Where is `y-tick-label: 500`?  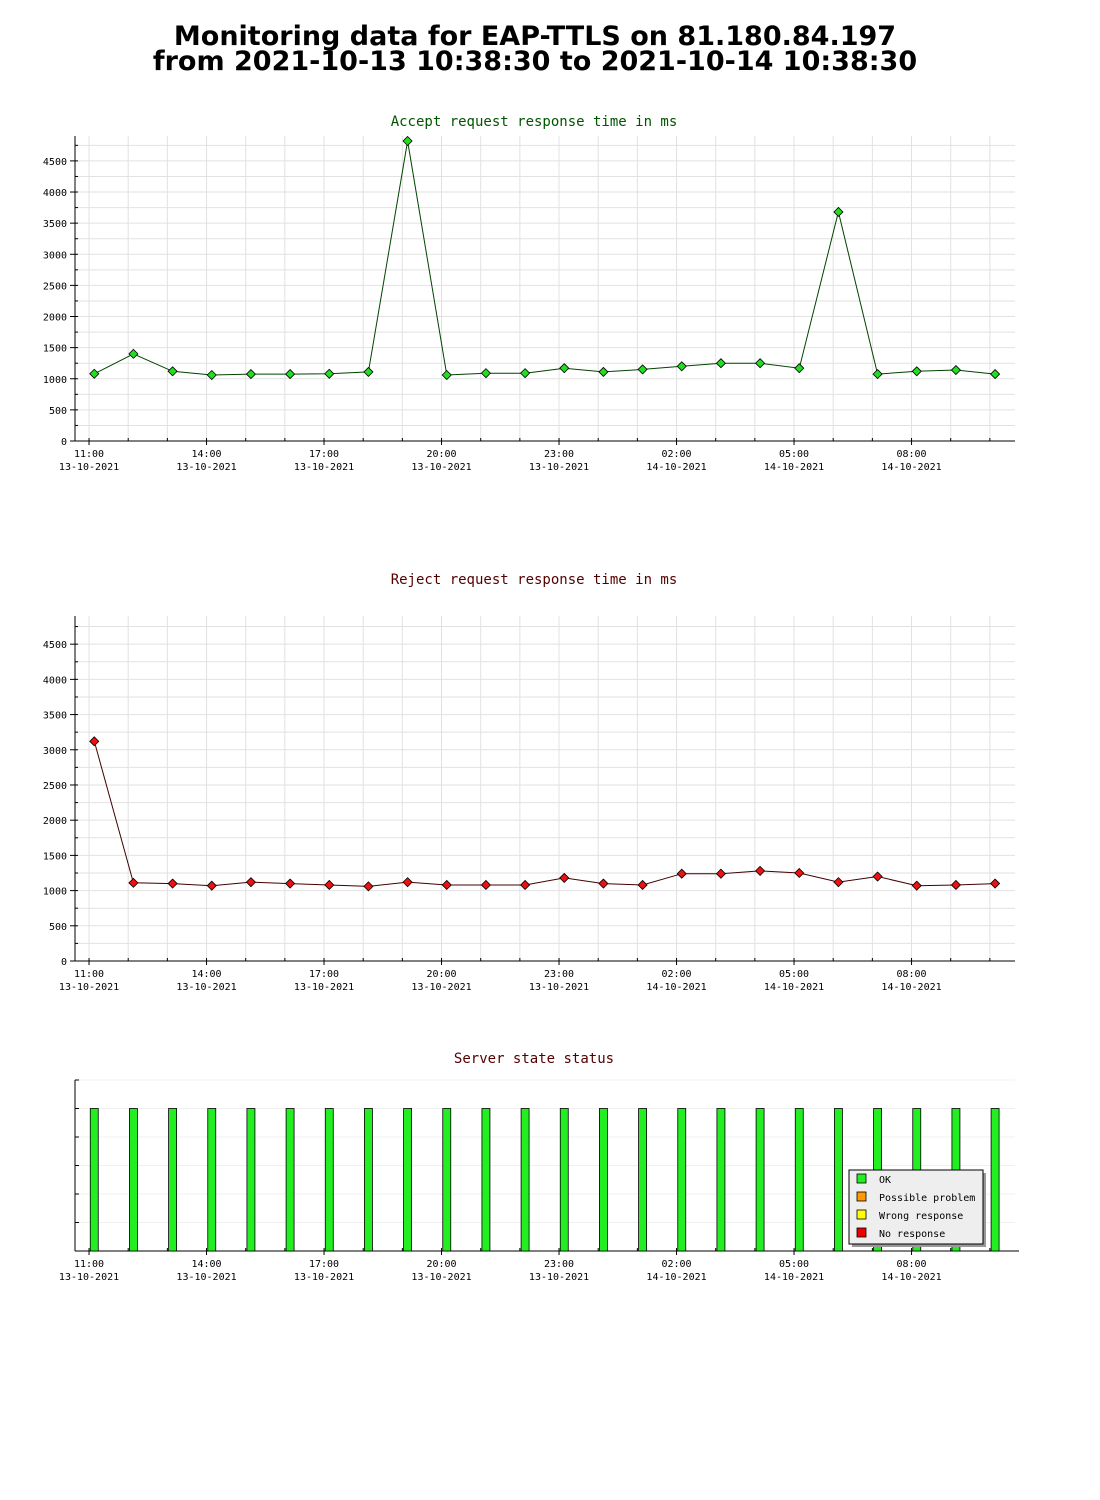 y-tick-label: 500 is located at coordinates (58, 411).